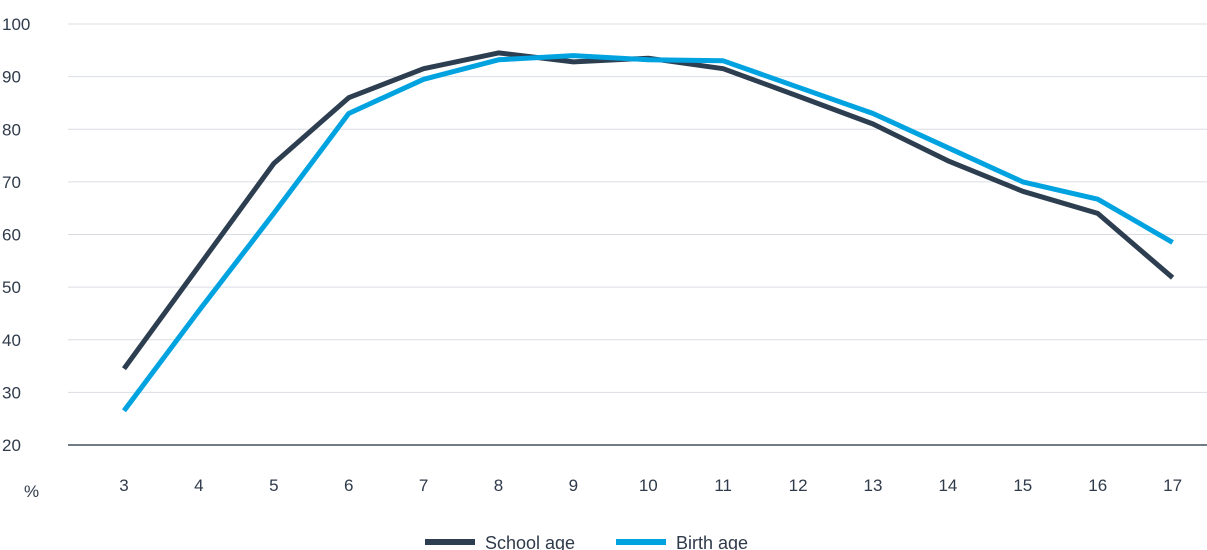  I want to click on x-axis: 3 4 5 6 7 8 9 10 11 12 13 14 15 16 17, so click(650, 485).